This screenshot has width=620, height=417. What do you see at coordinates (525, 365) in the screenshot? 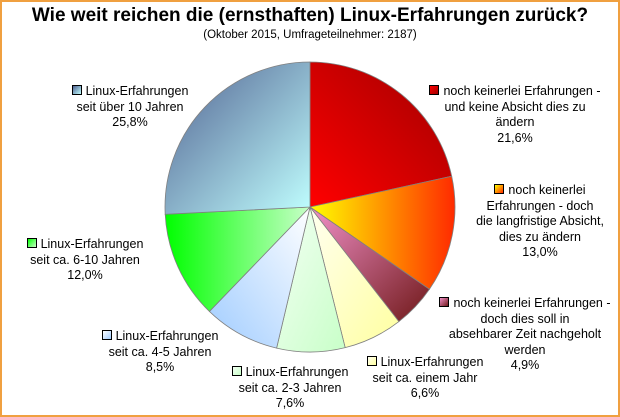
I see `slice-value-label: 4,9%` at bounding box center [525, 365].